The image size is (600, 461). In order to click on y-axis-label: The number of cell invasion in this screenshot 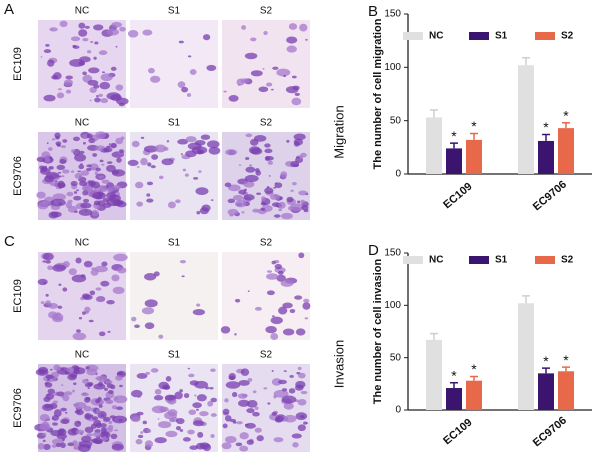, I will do `click(378, 331)`.